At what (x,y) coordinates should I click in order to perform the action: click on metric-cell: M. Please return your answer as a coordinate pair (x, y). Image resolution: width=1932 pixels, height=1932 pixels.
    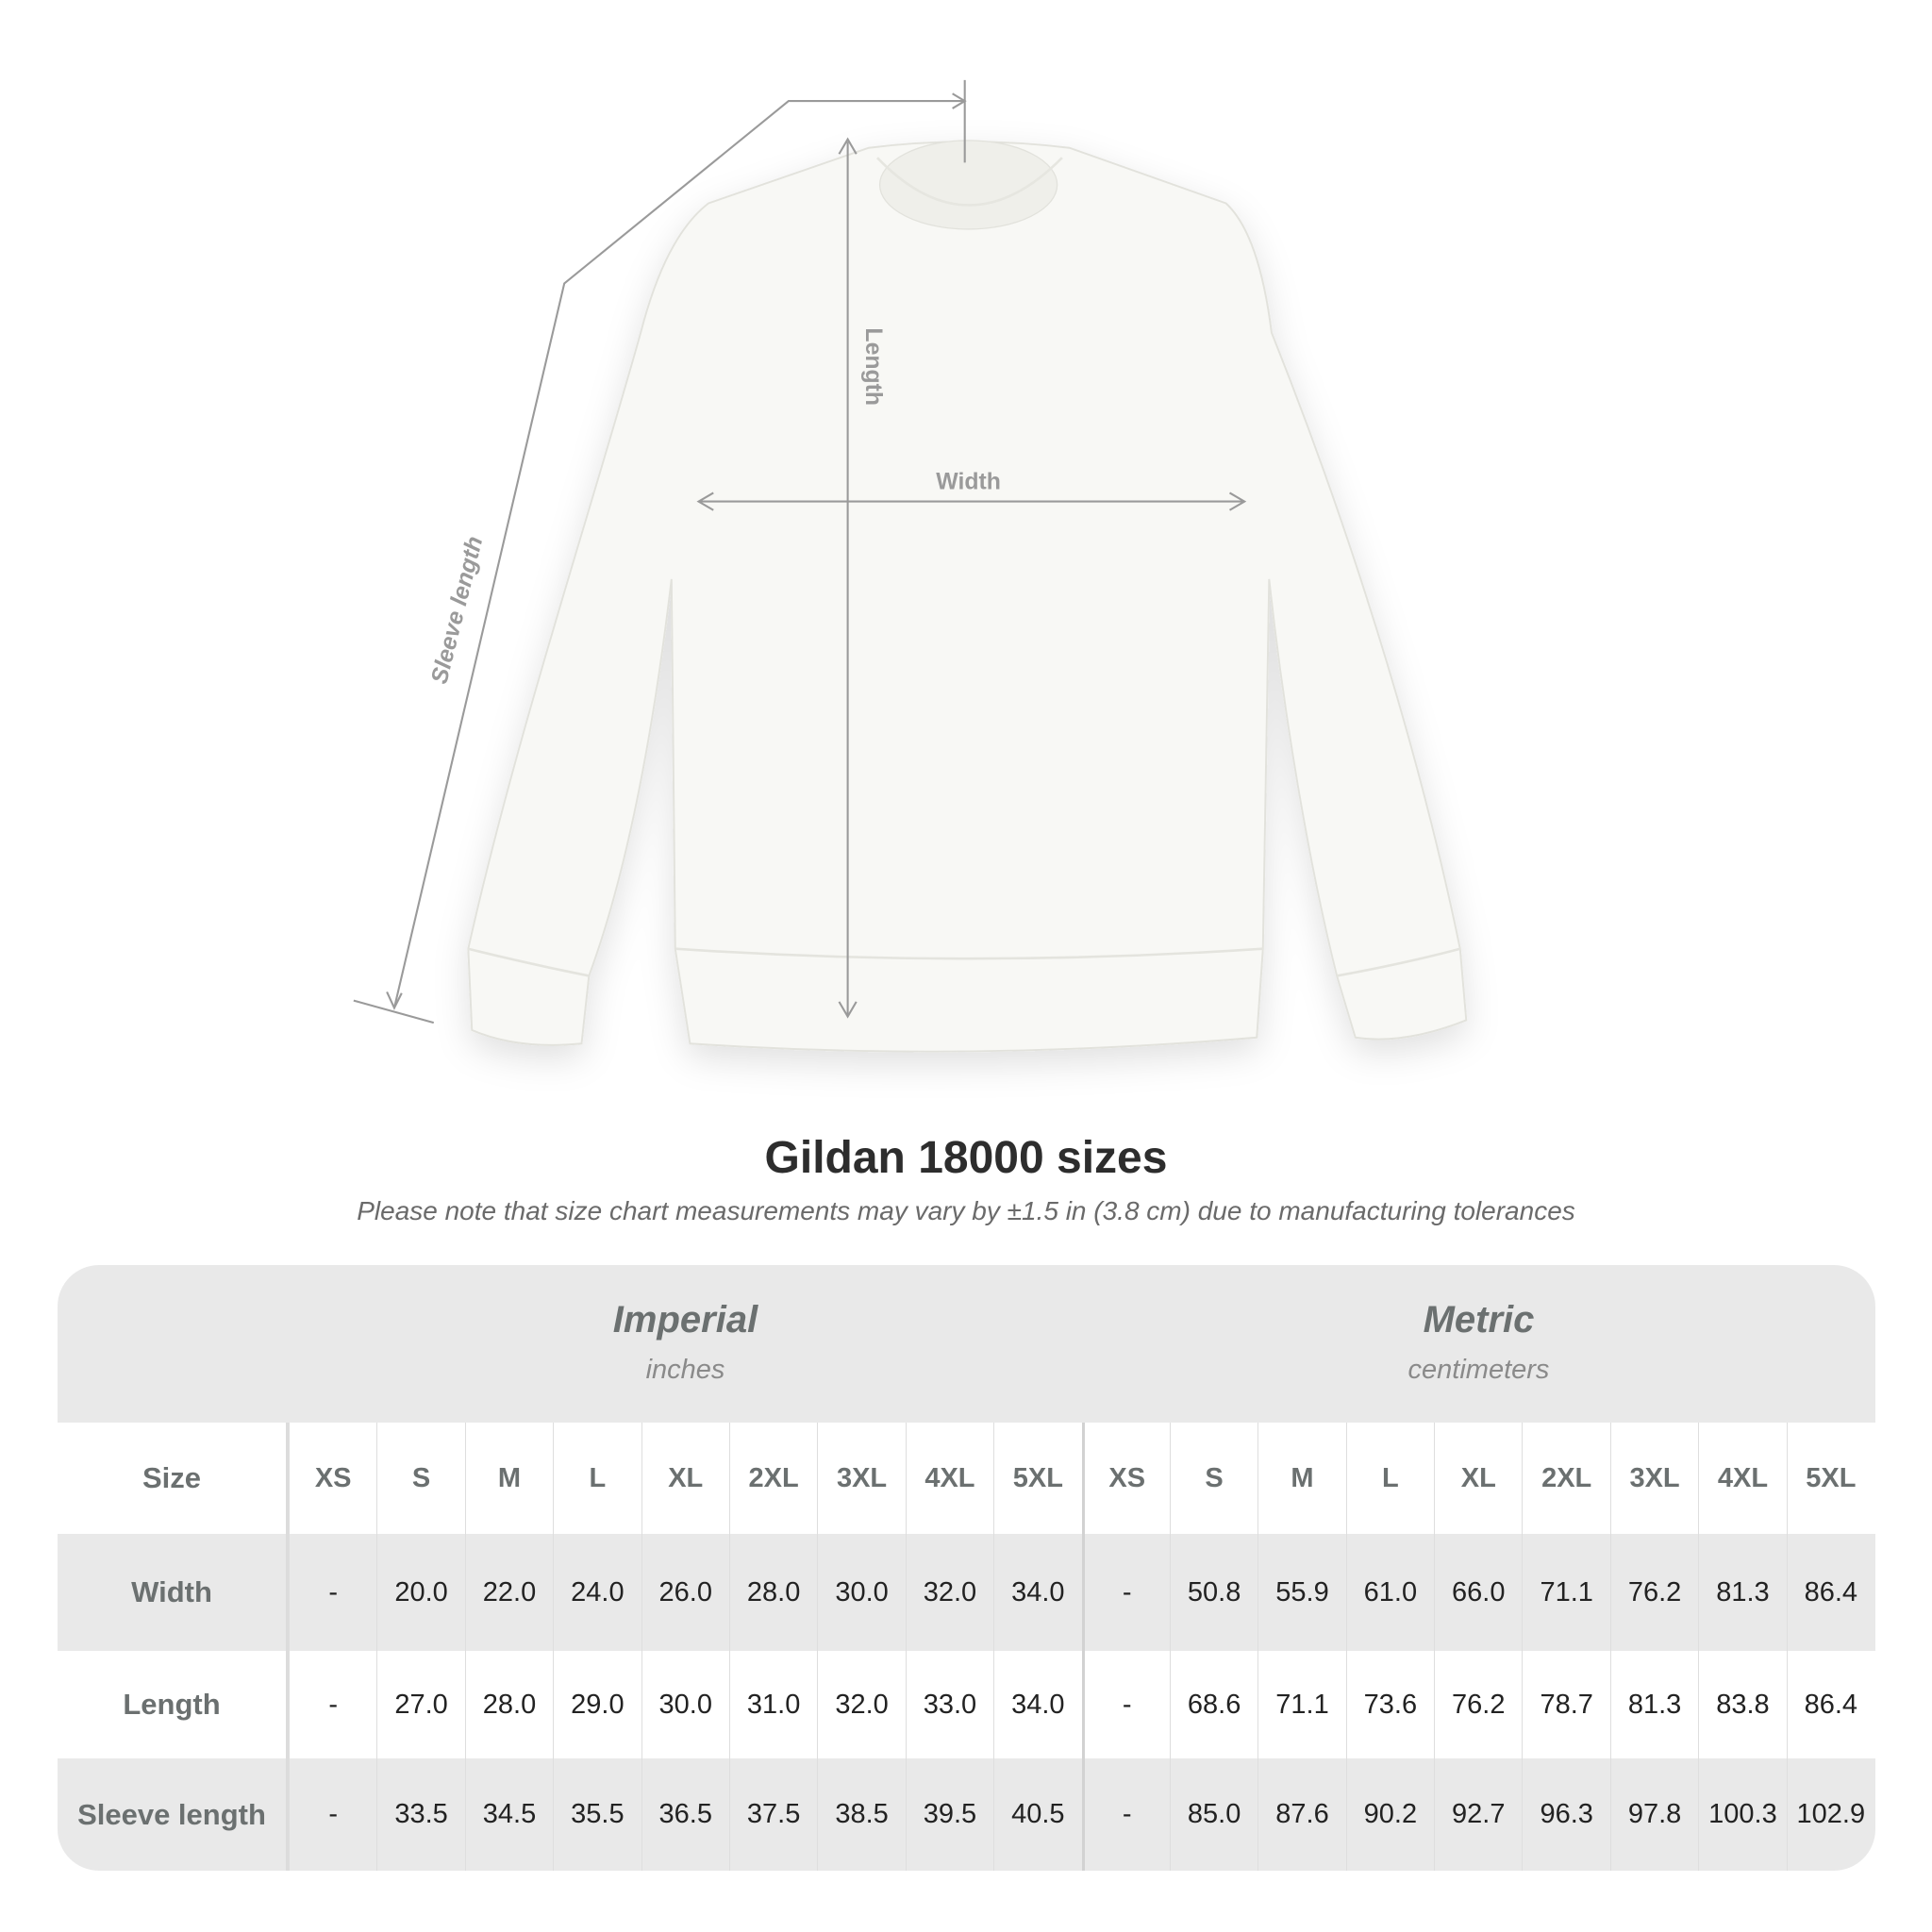
    Looking at the image, I should click on (1301, 1478).